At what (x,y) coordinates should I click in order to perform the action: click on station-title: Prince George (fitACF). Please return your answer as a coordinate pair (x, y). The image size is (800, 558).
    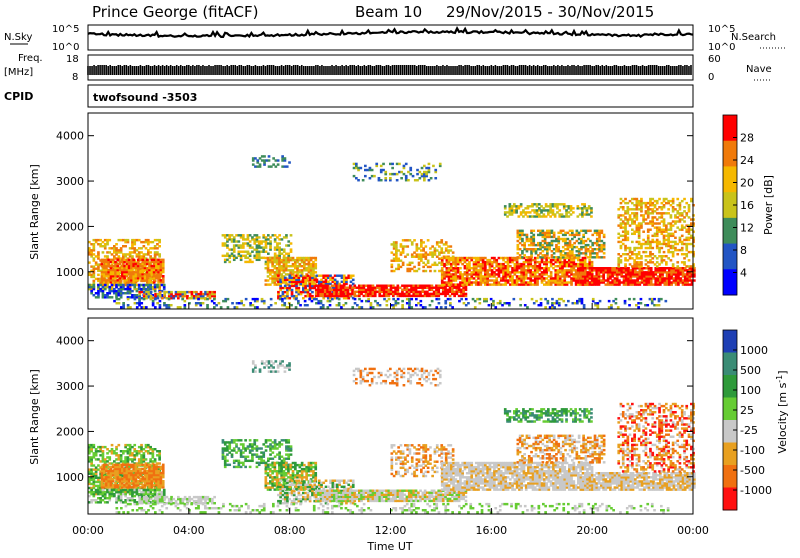
    Looking at the image, I should click on (175, 12).